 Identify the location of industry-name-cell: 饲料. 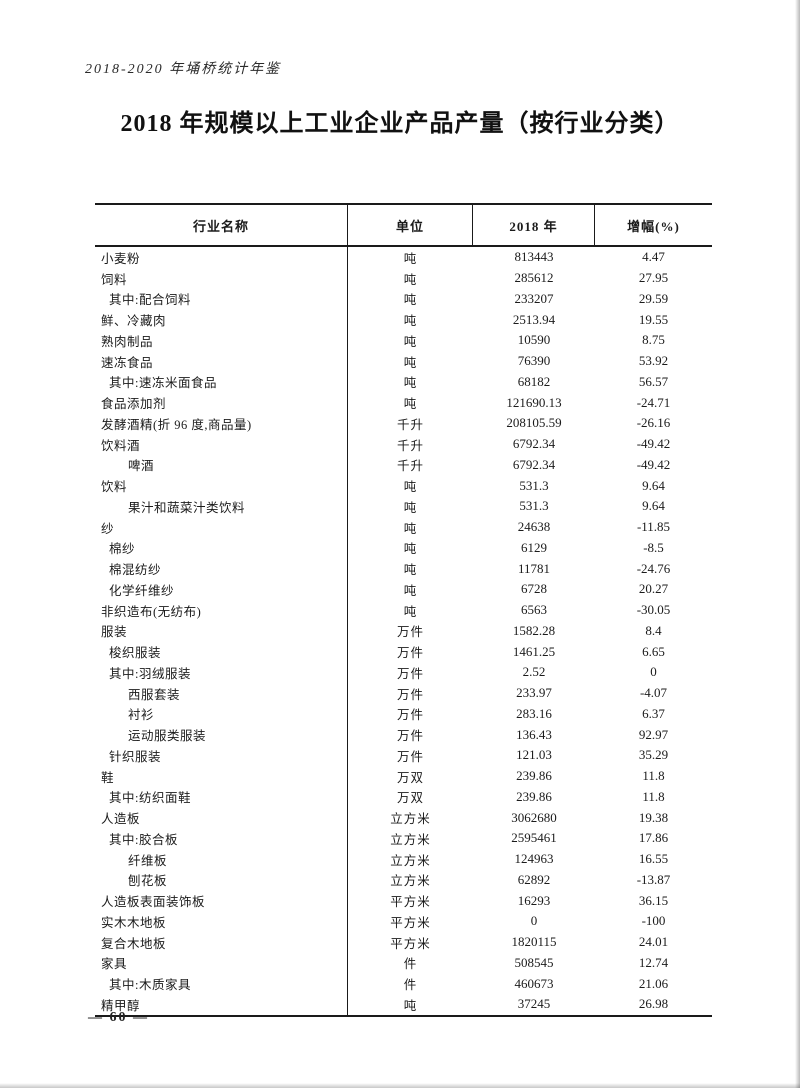
(221, 278).